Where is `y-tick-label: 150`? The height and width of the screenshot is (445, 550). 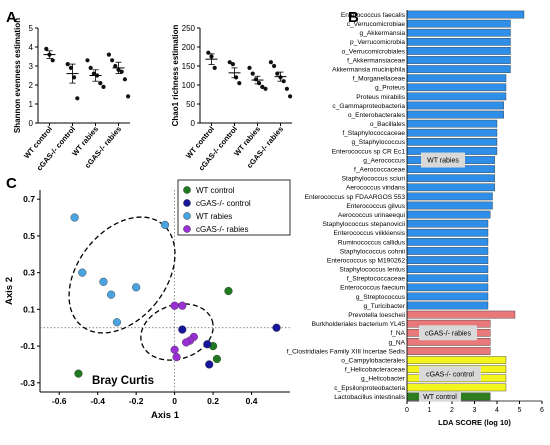 y-tick-label: 150 is located at coordinates (189, 66).